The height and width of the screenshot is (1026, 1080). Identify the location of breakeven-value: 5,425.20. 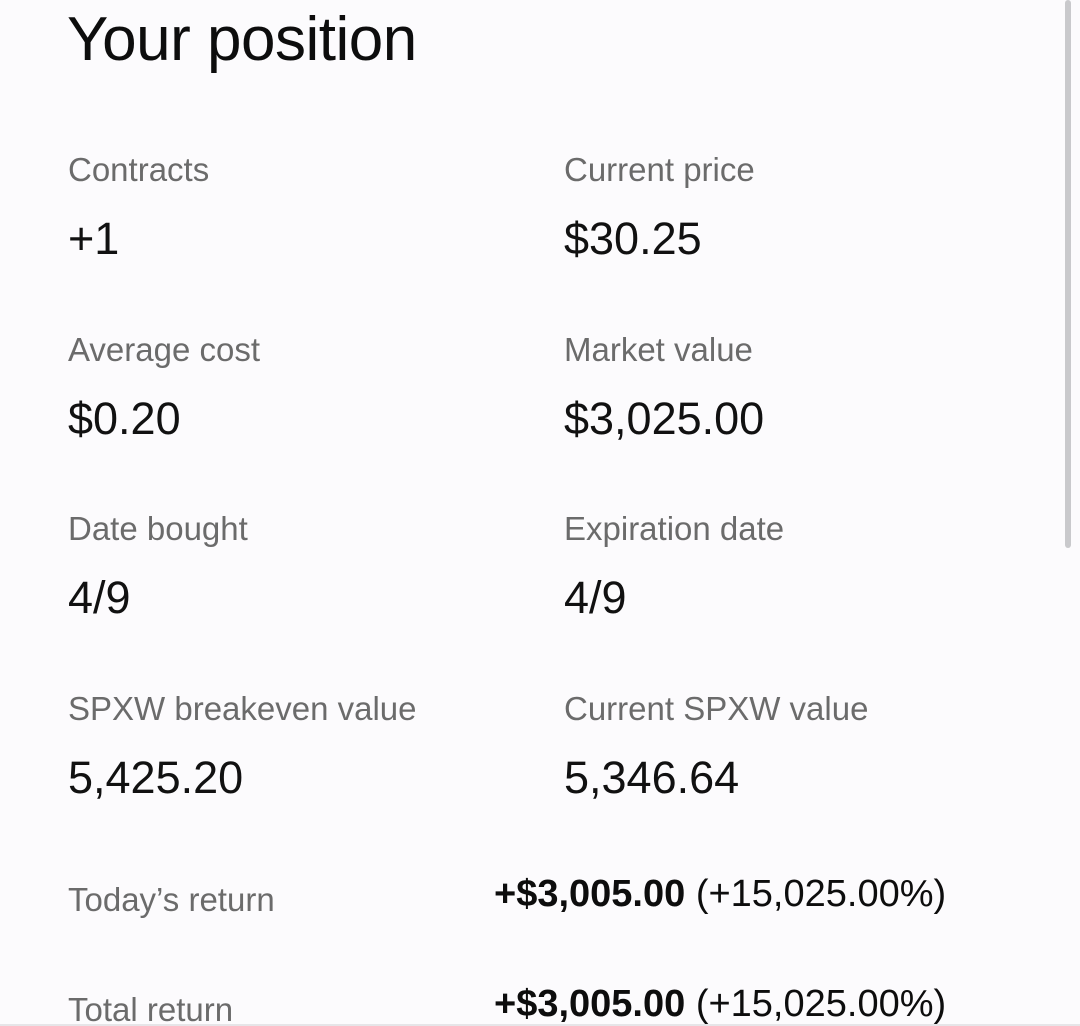
(156, 777).